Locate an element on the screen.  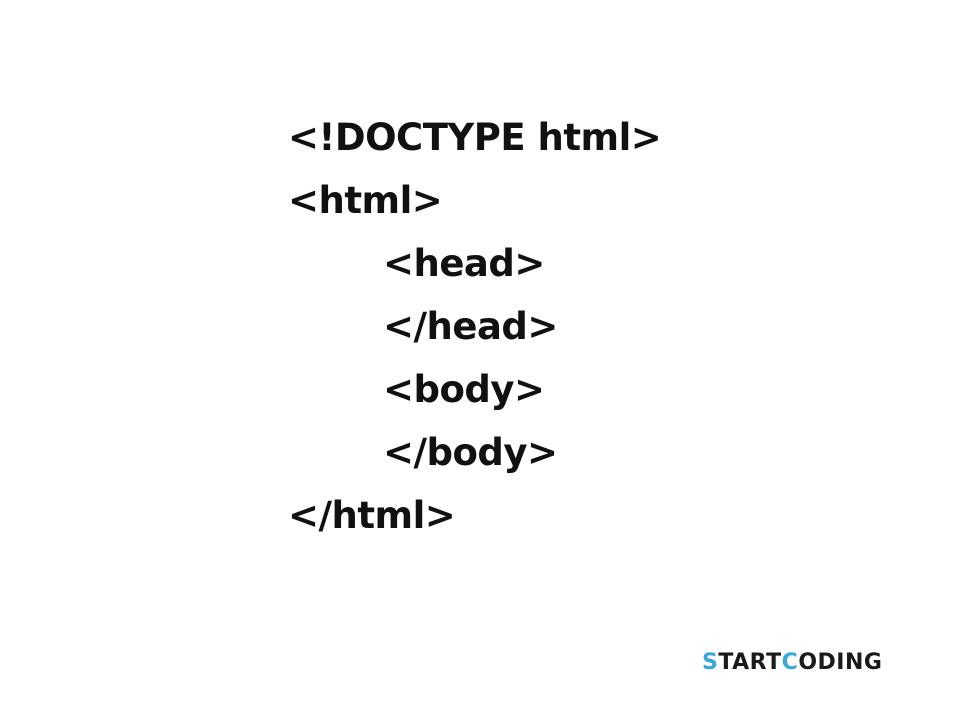
logo-part: C is located at coordinates (790, 662).